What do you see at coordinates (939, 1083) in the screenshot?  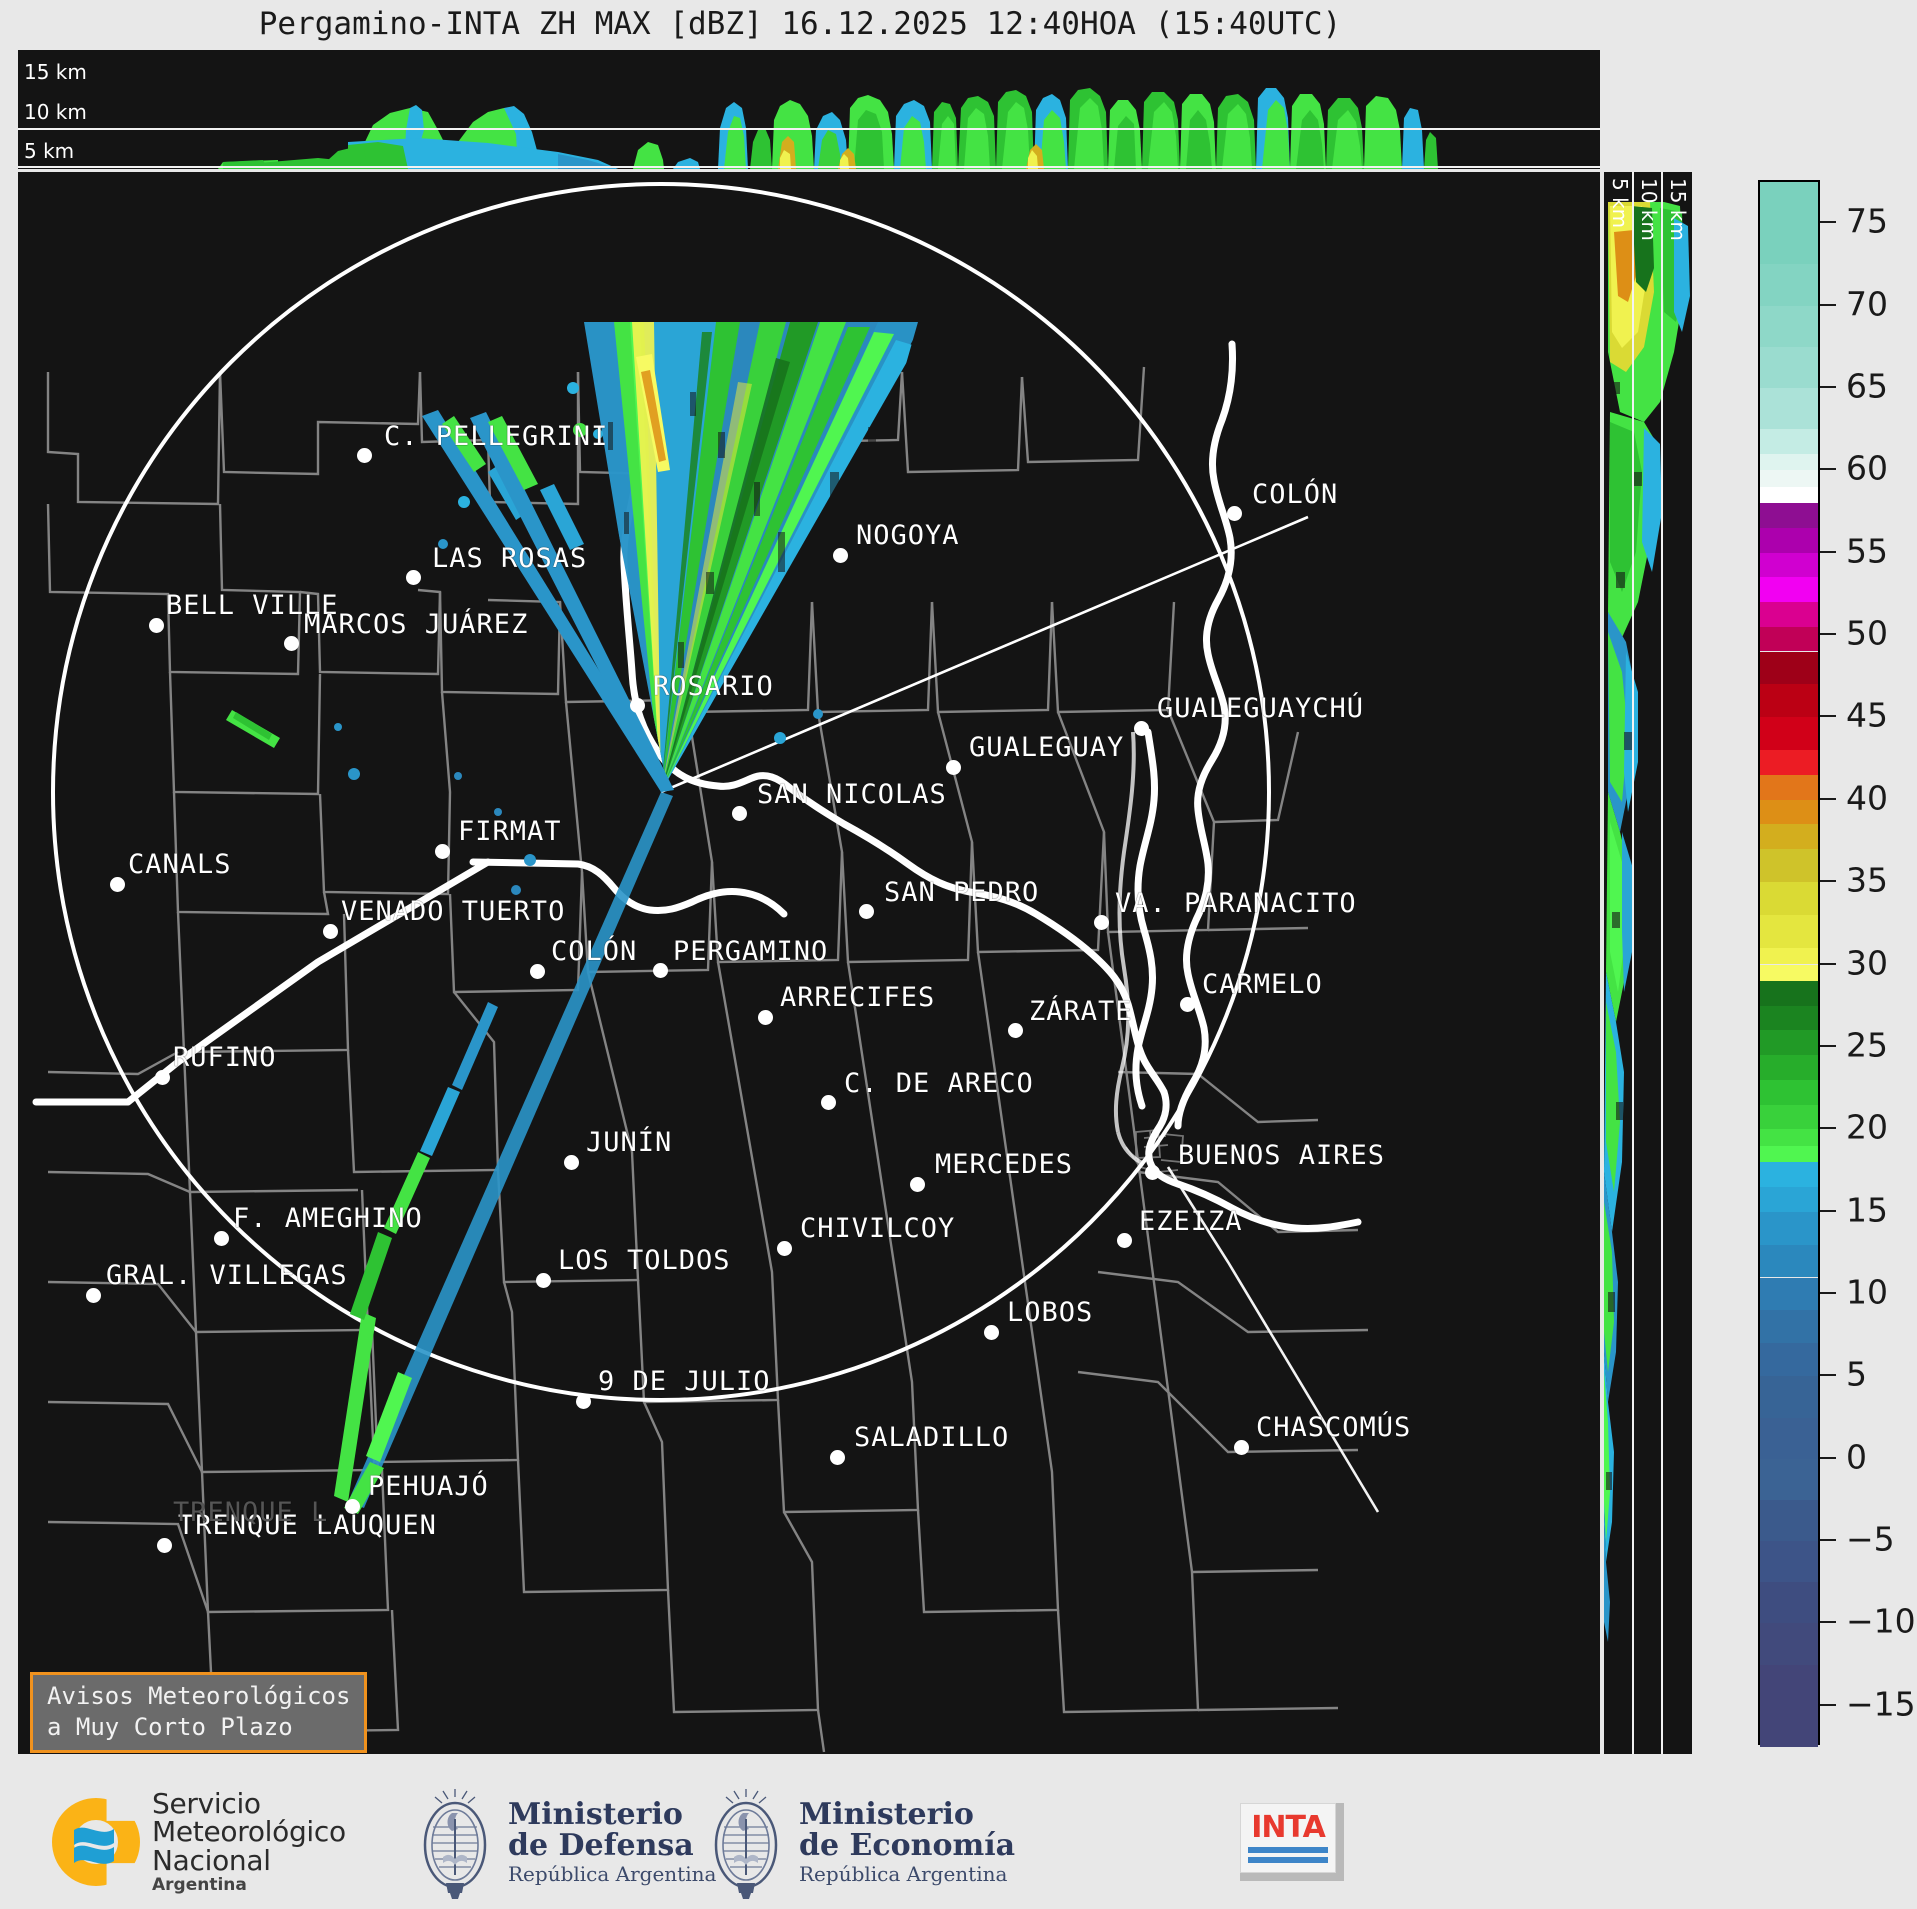 I see `city-label: C. DE ARECO` at bounding box center [939, 1083].